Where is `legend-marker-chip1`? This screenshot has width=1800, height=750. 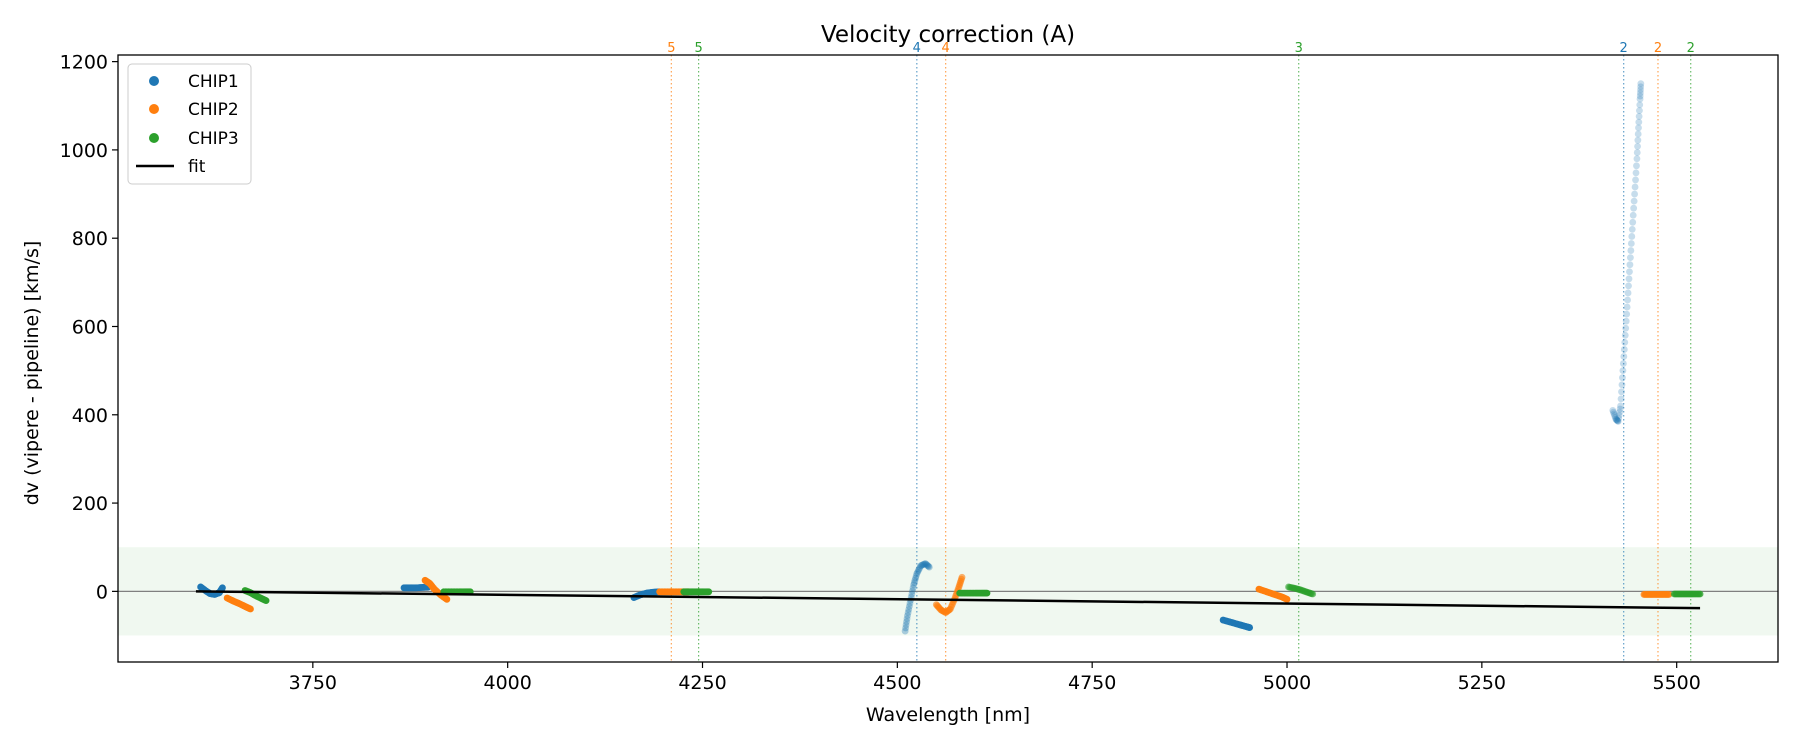
legend-marker-chip1 is located at coordinates (154, 81).